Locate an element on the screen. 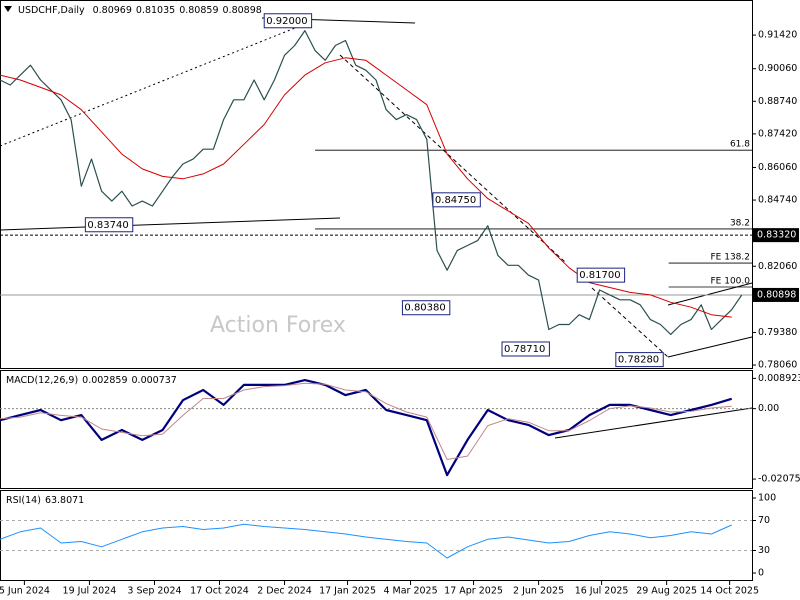 This screenshot has height=600, width=800. title-text: RSI(14) is located at coordinates (23, 500).